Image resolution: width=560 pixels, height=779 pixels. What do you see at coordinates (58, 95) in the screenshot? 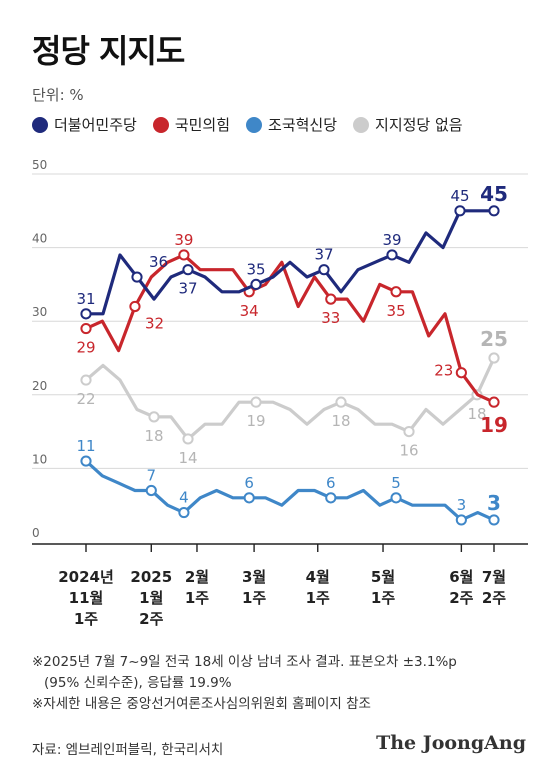
I see `unit-label: 단위: %` at bounding box center [58, 95].